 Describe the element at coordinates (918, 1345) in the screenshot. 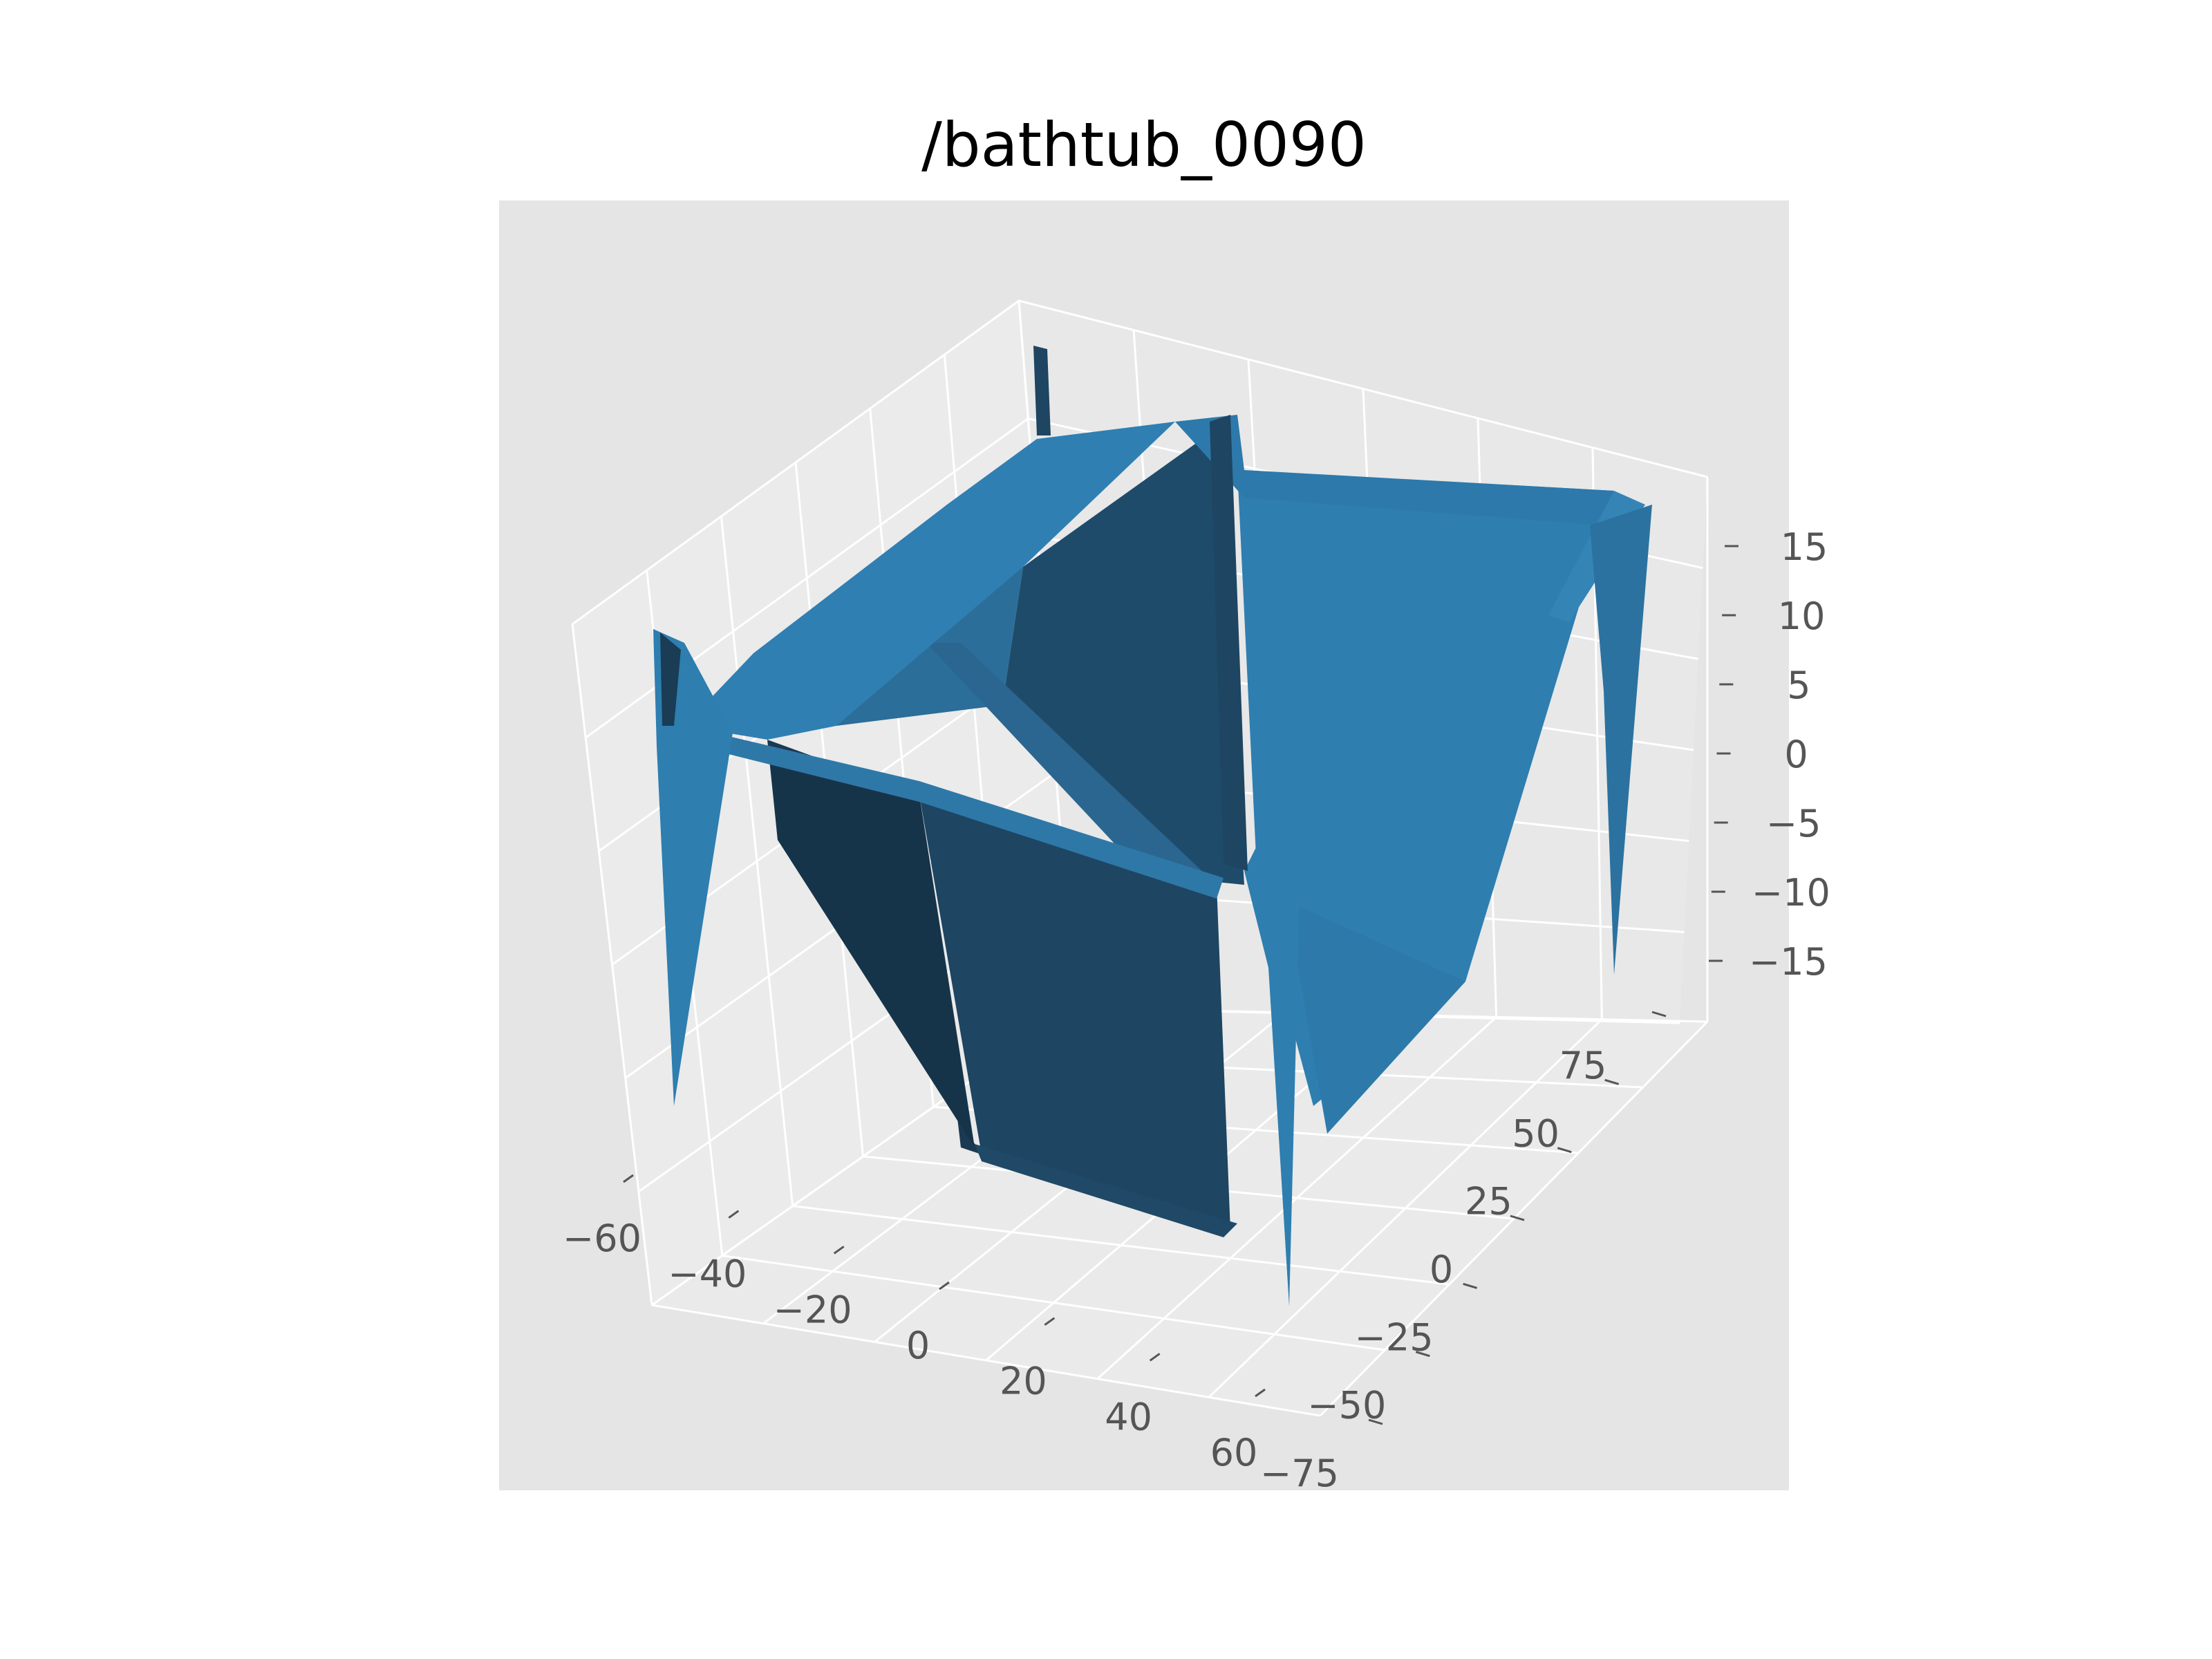

I see `x-tick-label: 0` at that location.